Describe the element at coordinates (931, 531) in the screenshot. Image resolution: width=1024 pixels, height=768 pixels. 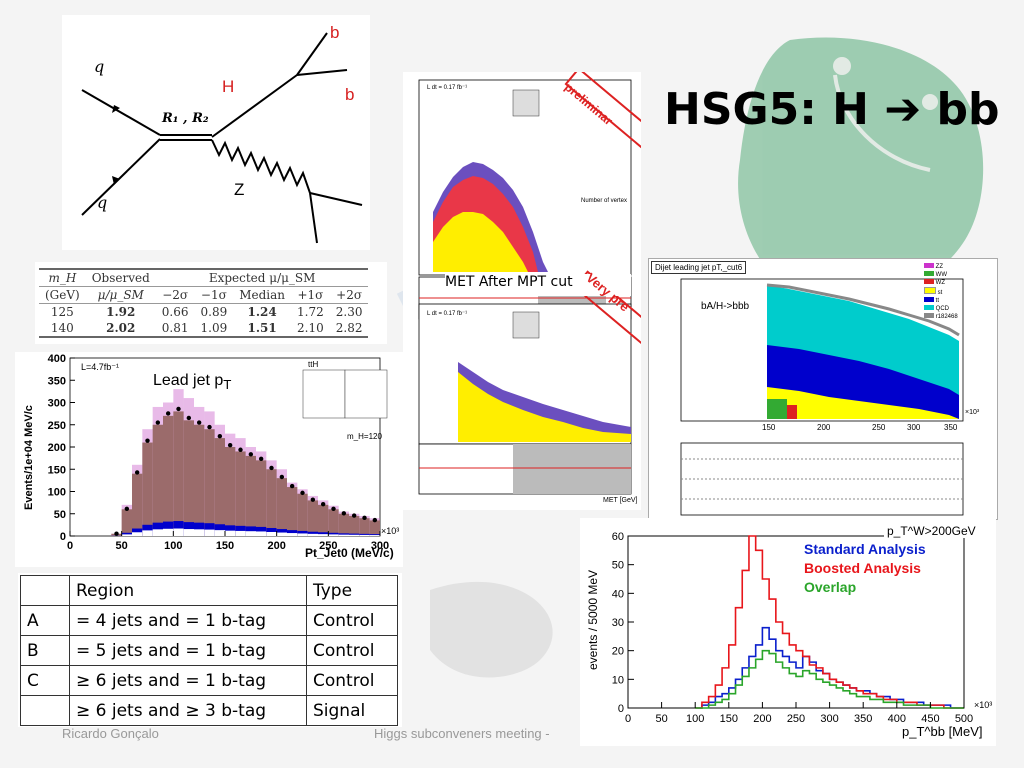
I see `ptw-annotation-text: p_T^W>200GeV` at that location.